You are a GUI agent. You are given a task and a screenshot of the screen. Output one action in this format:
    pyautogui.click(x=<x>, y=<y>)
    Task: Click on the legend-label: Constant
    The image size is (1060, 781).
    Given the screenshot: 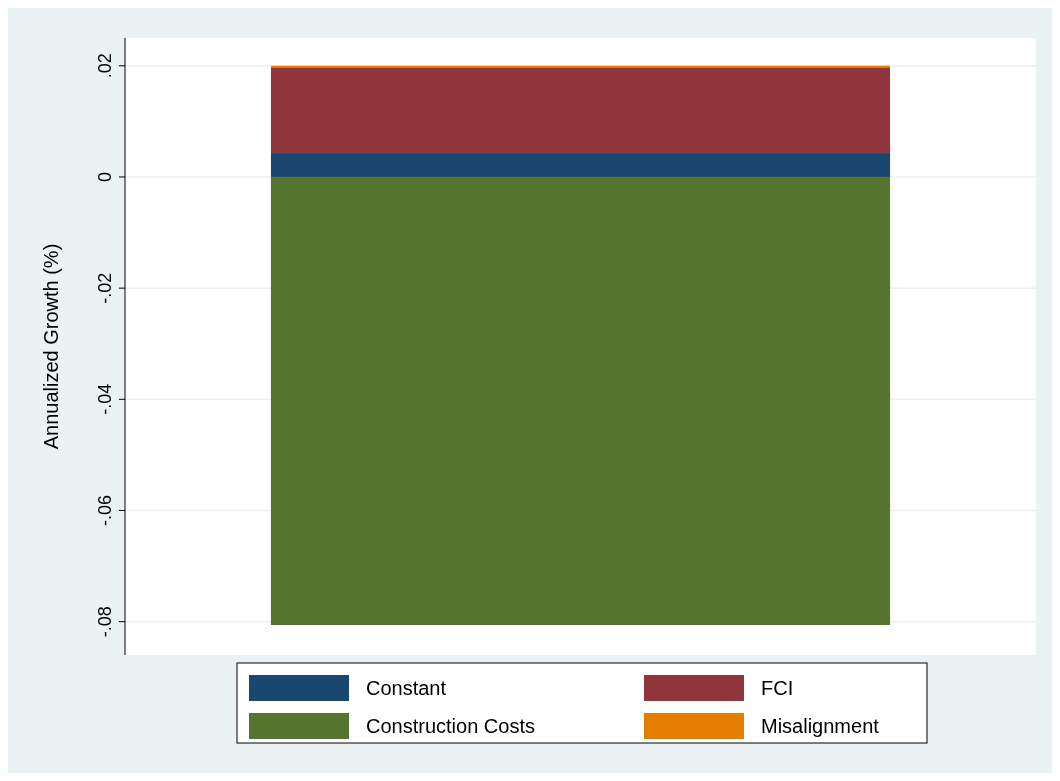 What is the action you would take?
    pyautogui.click(x=406, y=688)
    